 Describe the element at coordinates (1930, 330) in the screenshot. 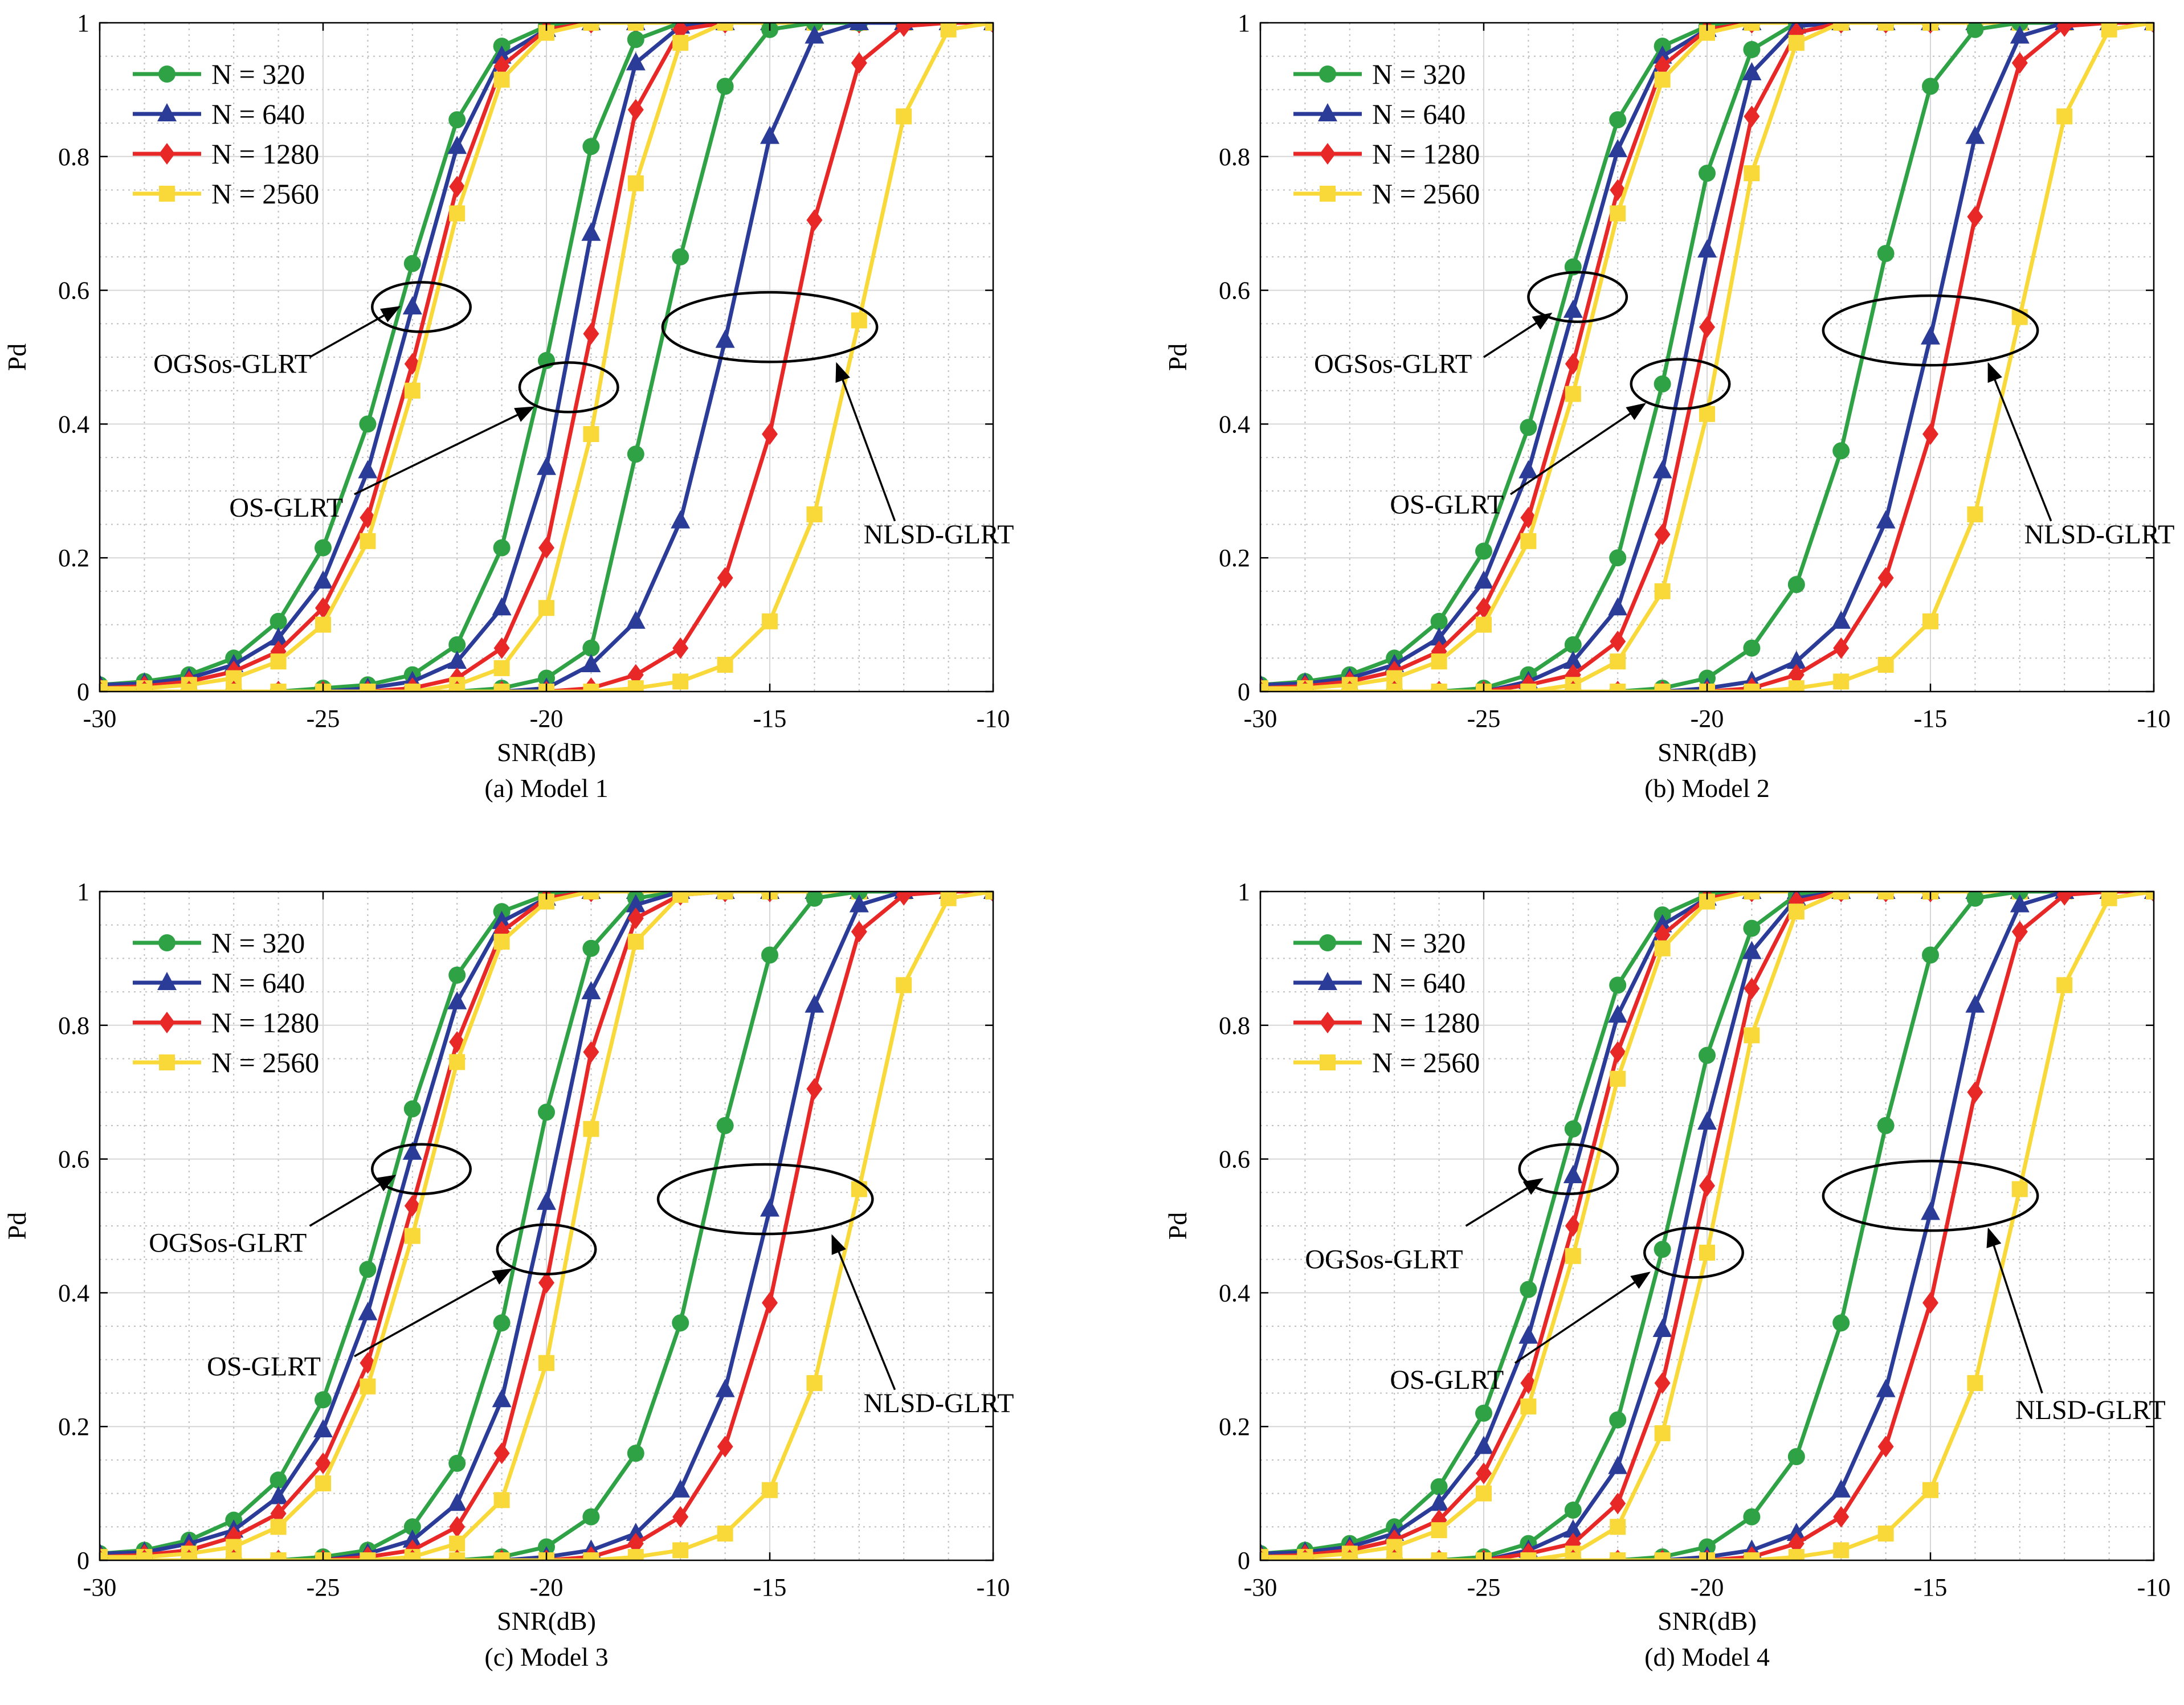

I see `annotation-ellipse-nlsd-glrt` at that location.